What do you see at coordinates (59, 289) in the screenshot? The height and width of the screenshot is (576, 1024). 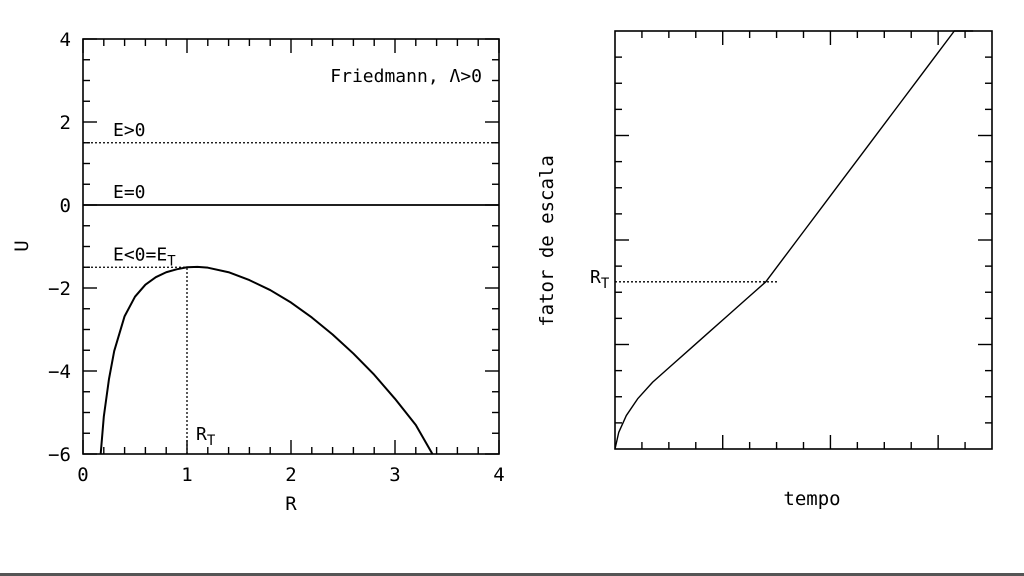 I see `y-tick-label: −2` at bounding box center [59, 289].